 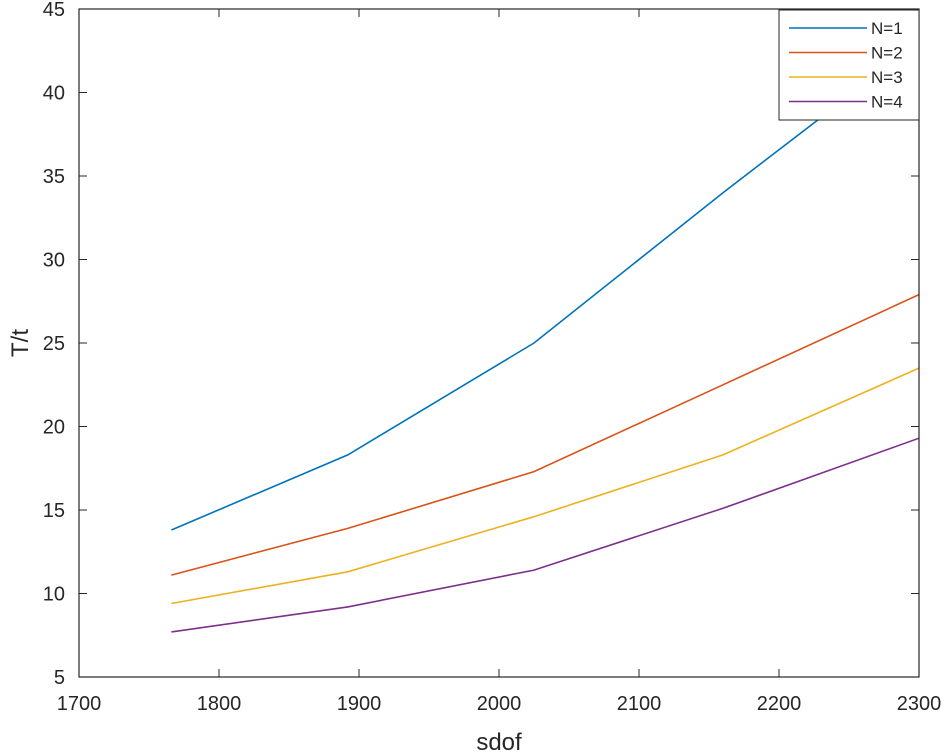 I want to click on legend-label: N=4, so click(x=887, y=102).